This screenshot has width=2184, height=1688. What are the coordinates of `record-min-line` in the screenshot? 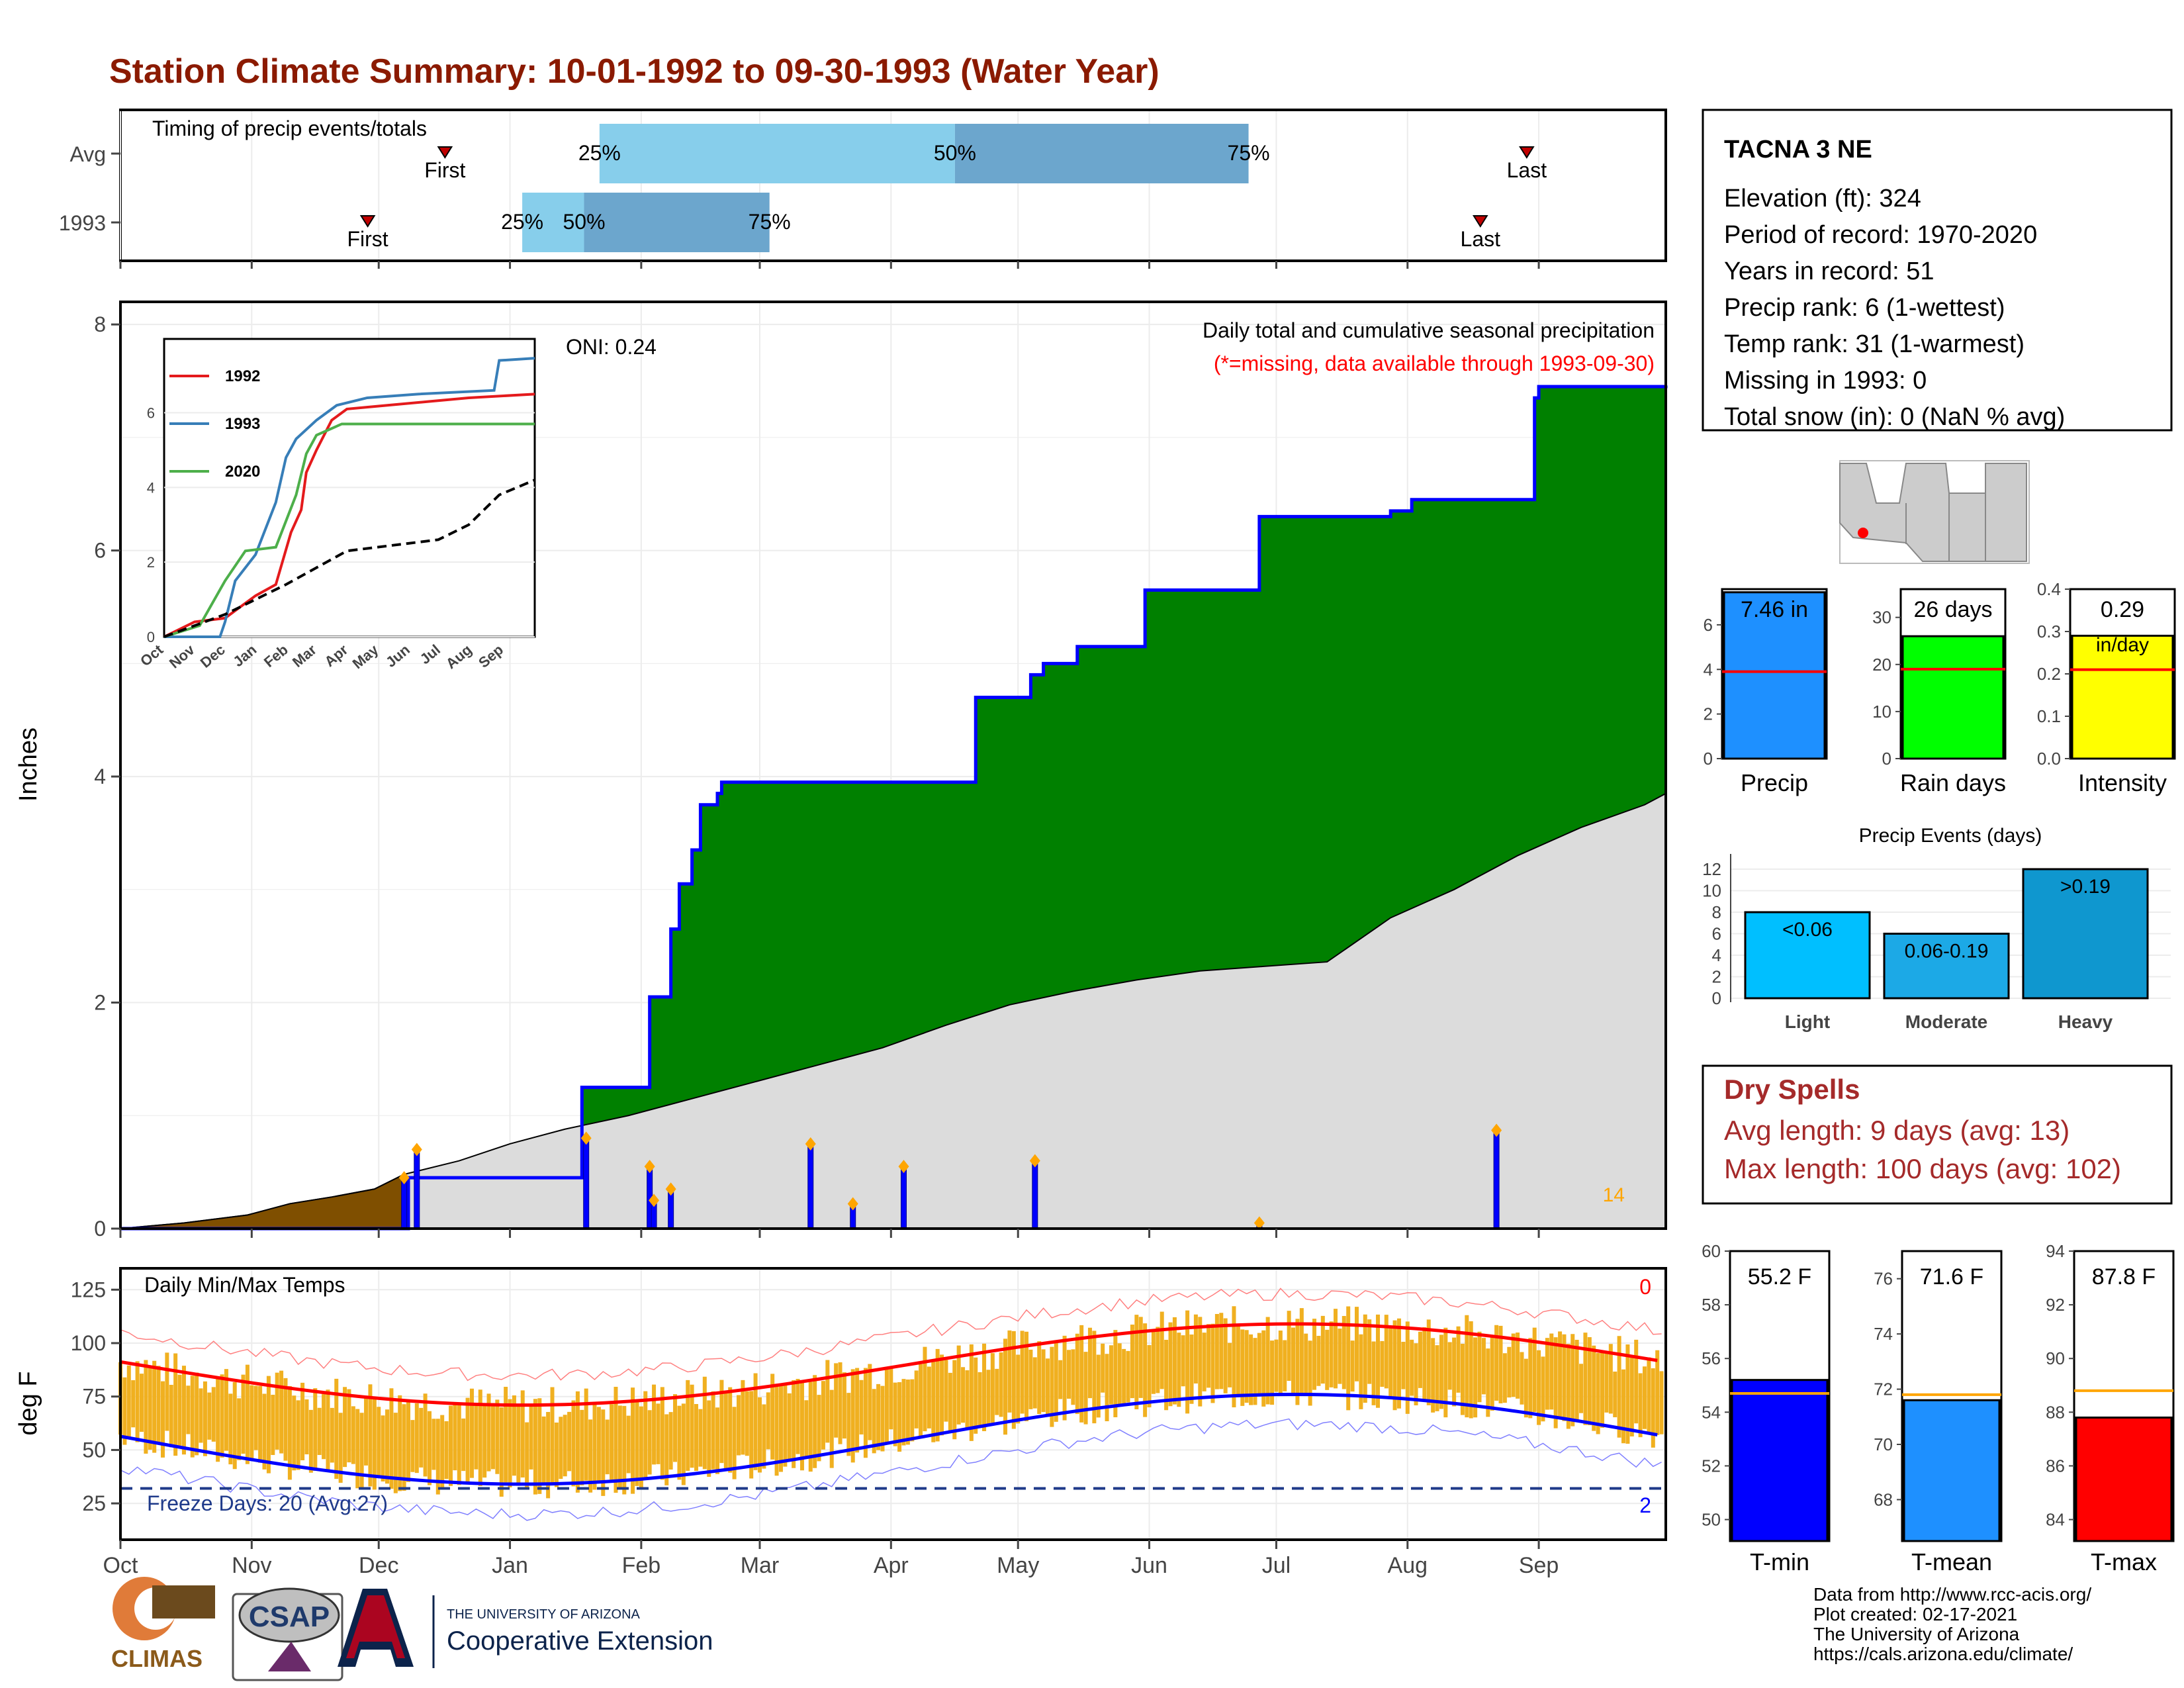 It's located at (891, 1469).